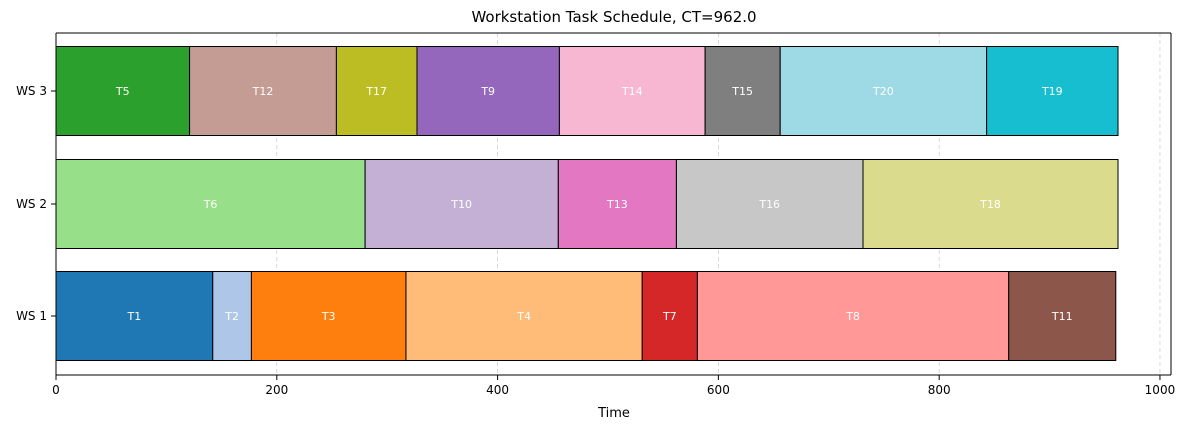 This screenshot has width=1188, height=435. I want to click on x-tick-label-800: 800, so click(939, 390).